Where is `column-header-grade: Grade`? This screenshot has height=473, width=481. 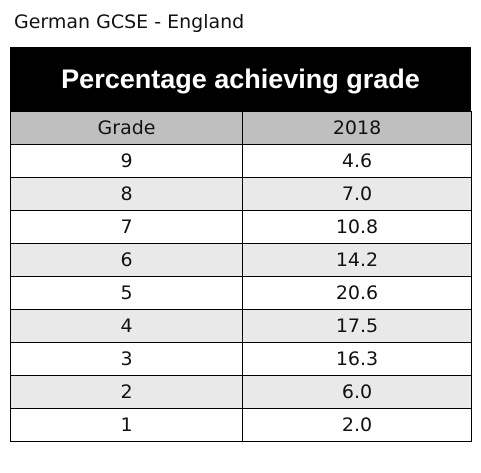 column-header-grade: Grade is located at coordinates (126, 128).